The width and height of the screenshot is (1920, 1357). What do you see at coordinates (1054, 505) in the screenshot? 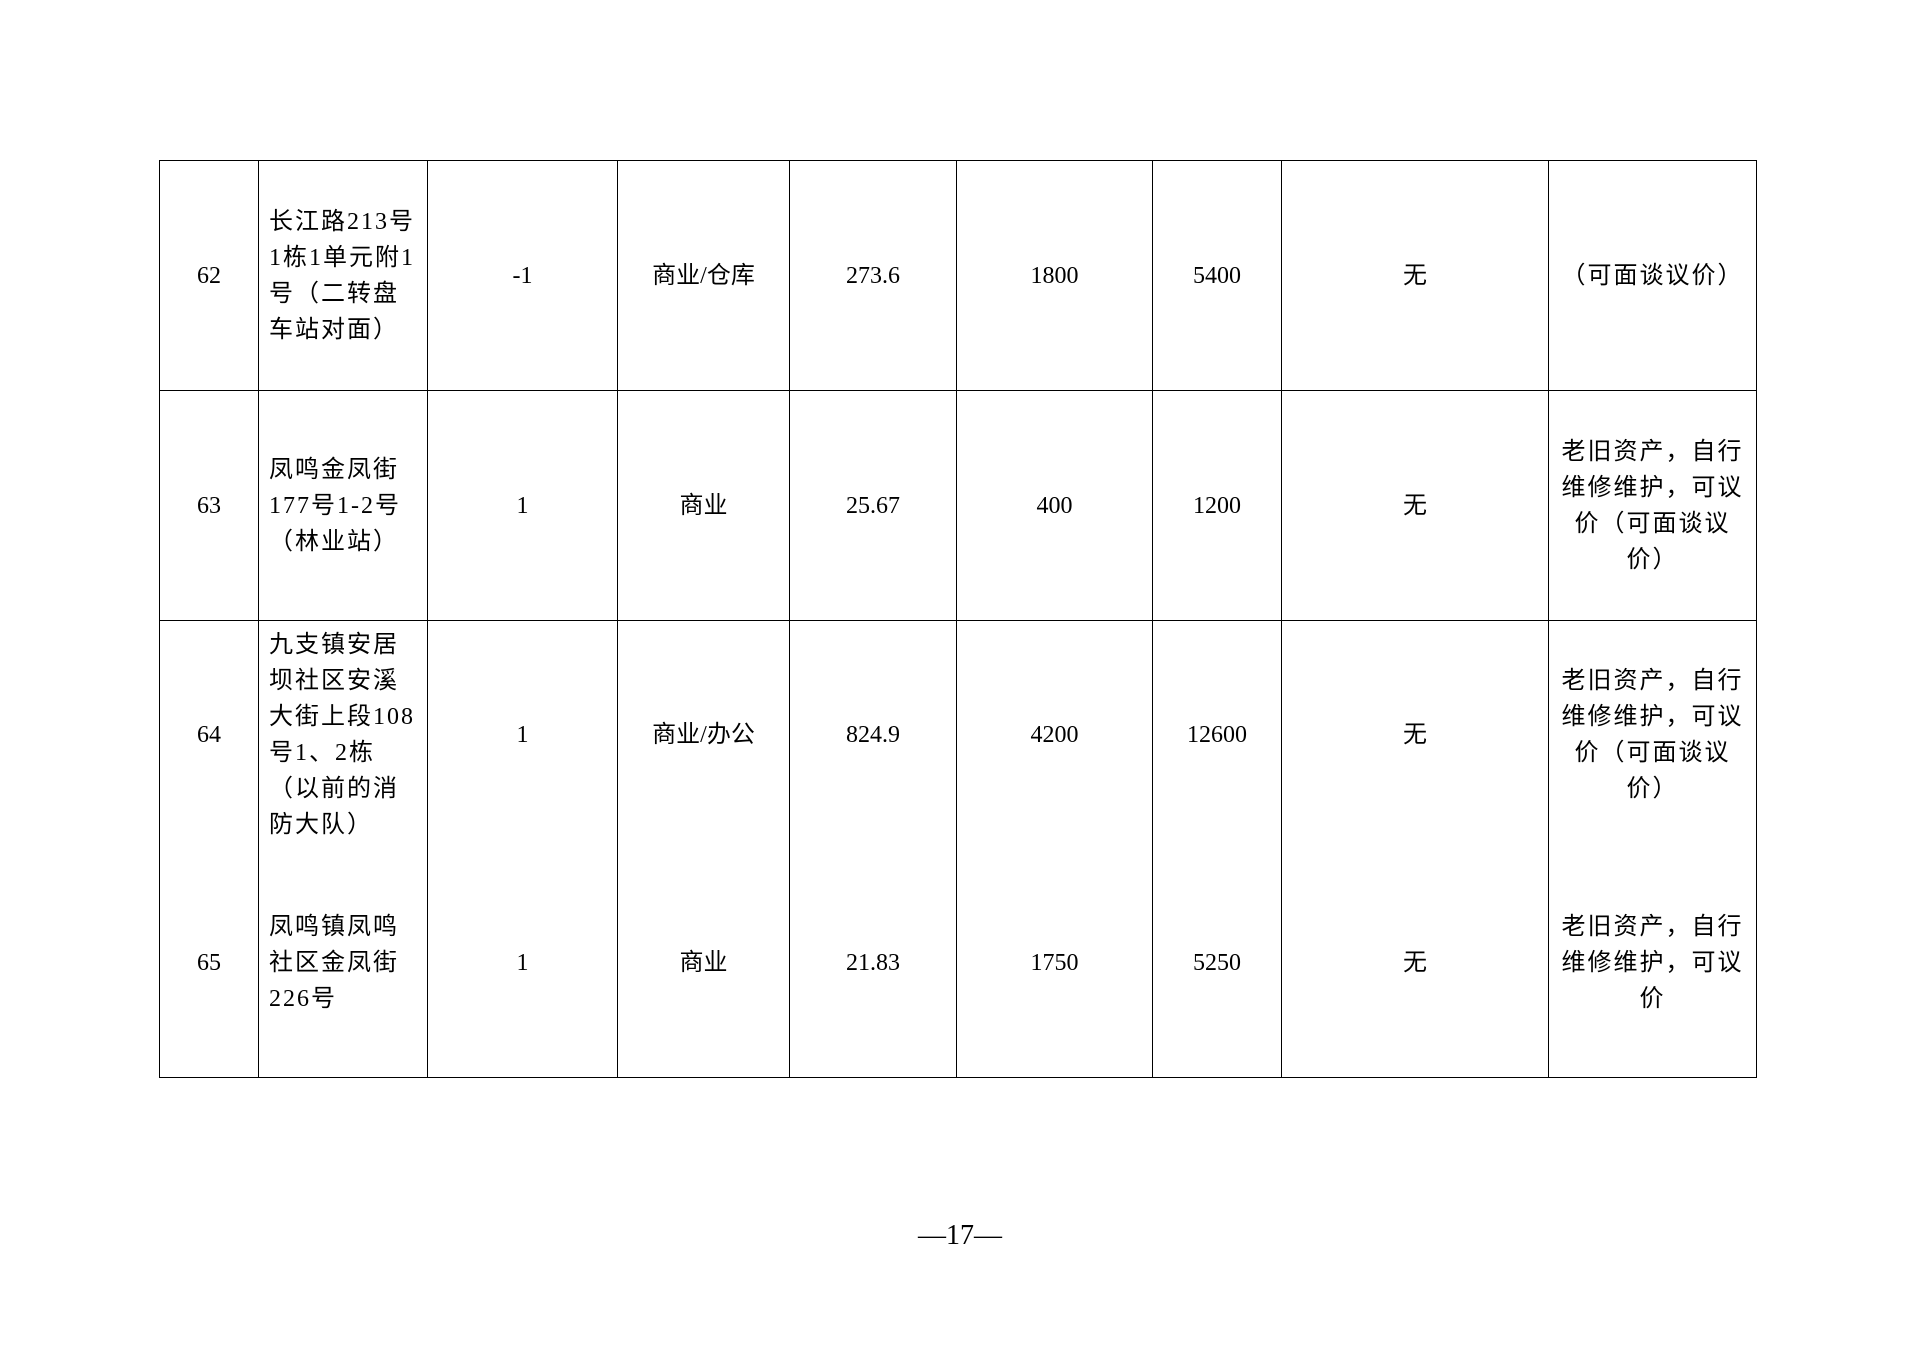
I see `cell-rent: 400` at bounding box center [1054, 505].